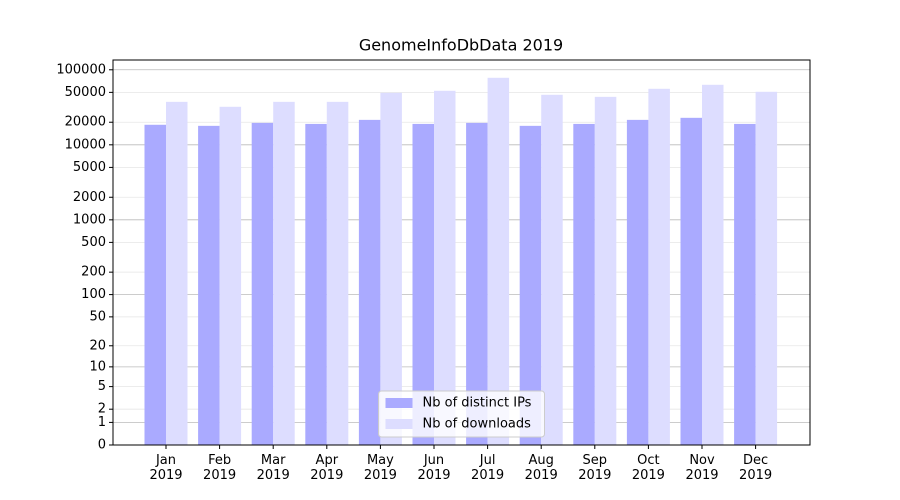 This screenshot has width=900, height=500. Describe the element at coordinates (89, 197) in the screenshot. I see `y-tick-label: 2000` at that location.